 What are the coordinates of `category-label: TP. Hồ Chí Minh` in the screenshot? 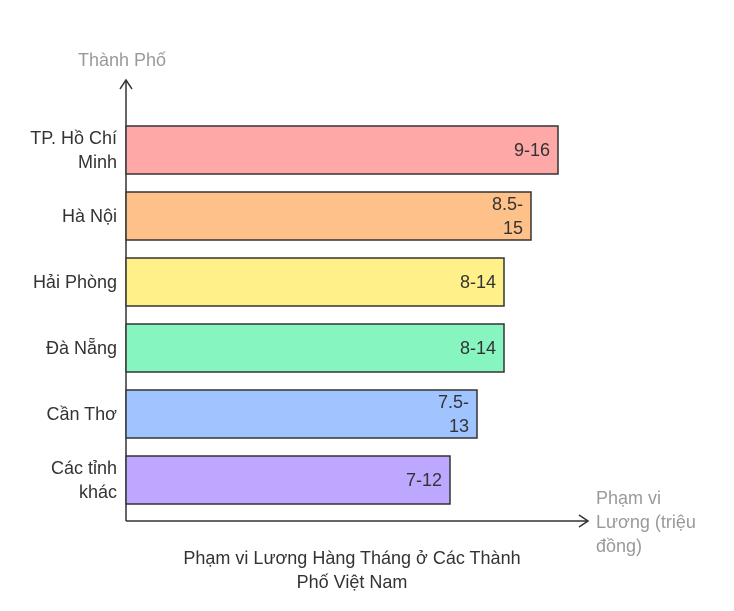 It's located at (73, 150).